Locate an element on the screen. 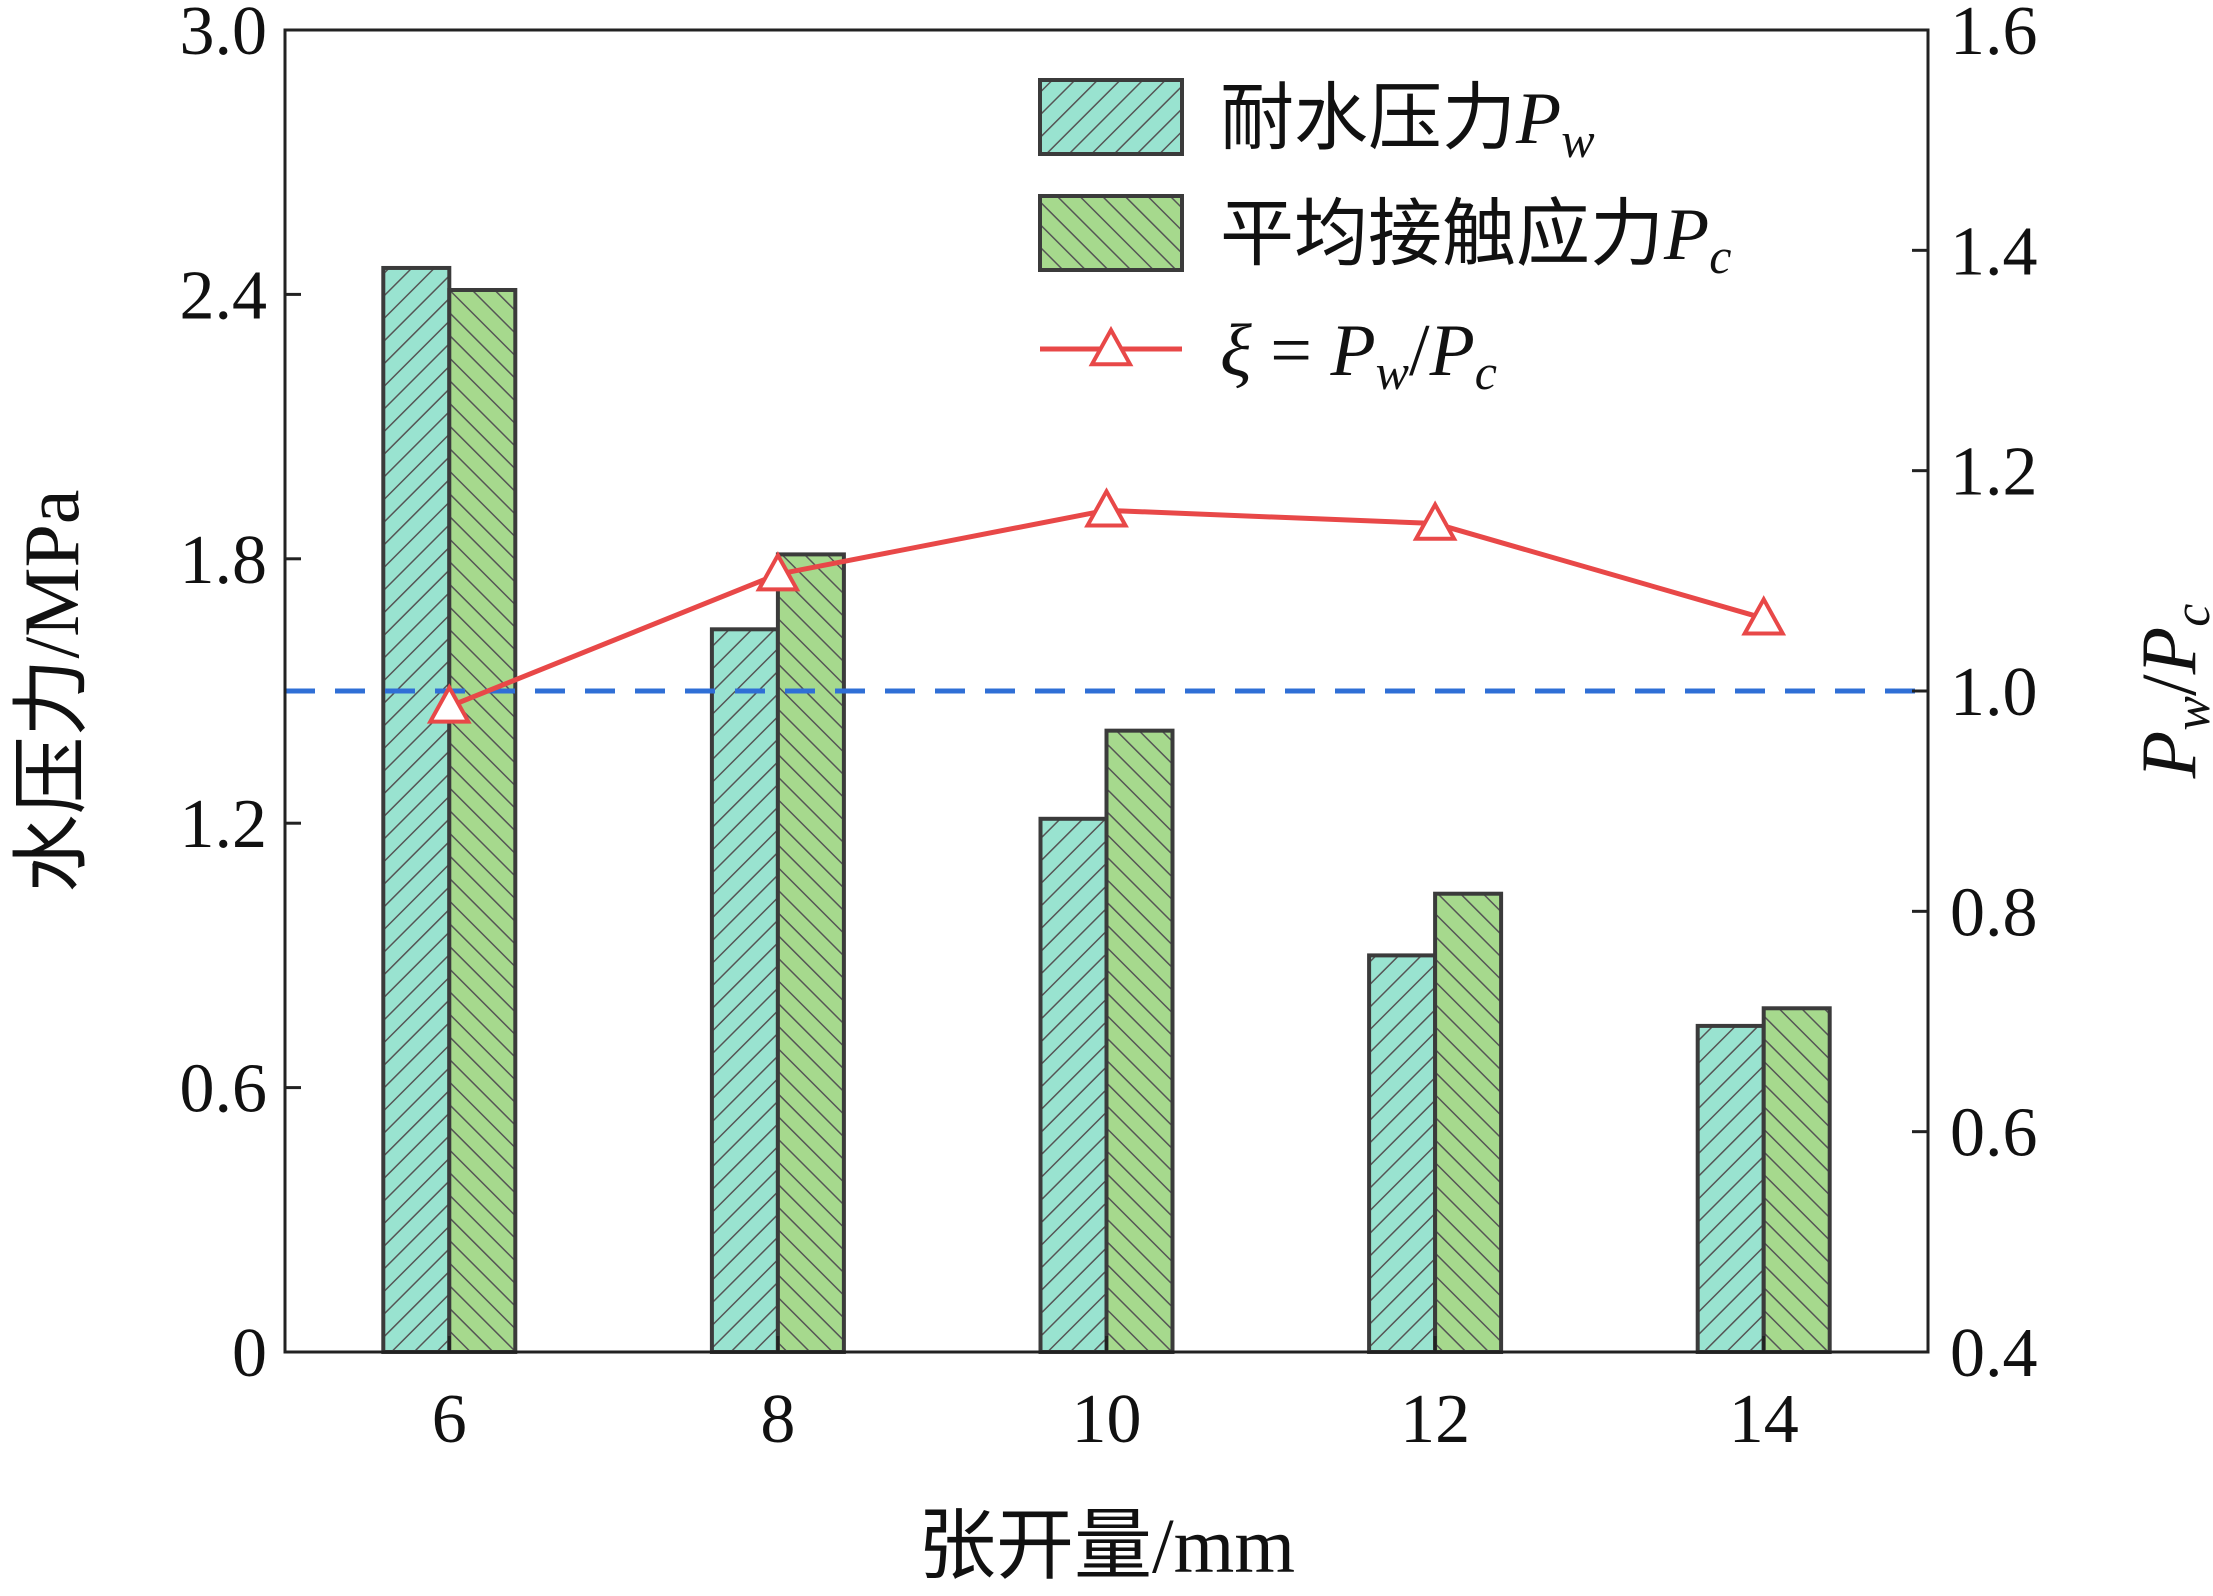  y2-axis-title-sub2: c is located at coordinates (2188, 615).